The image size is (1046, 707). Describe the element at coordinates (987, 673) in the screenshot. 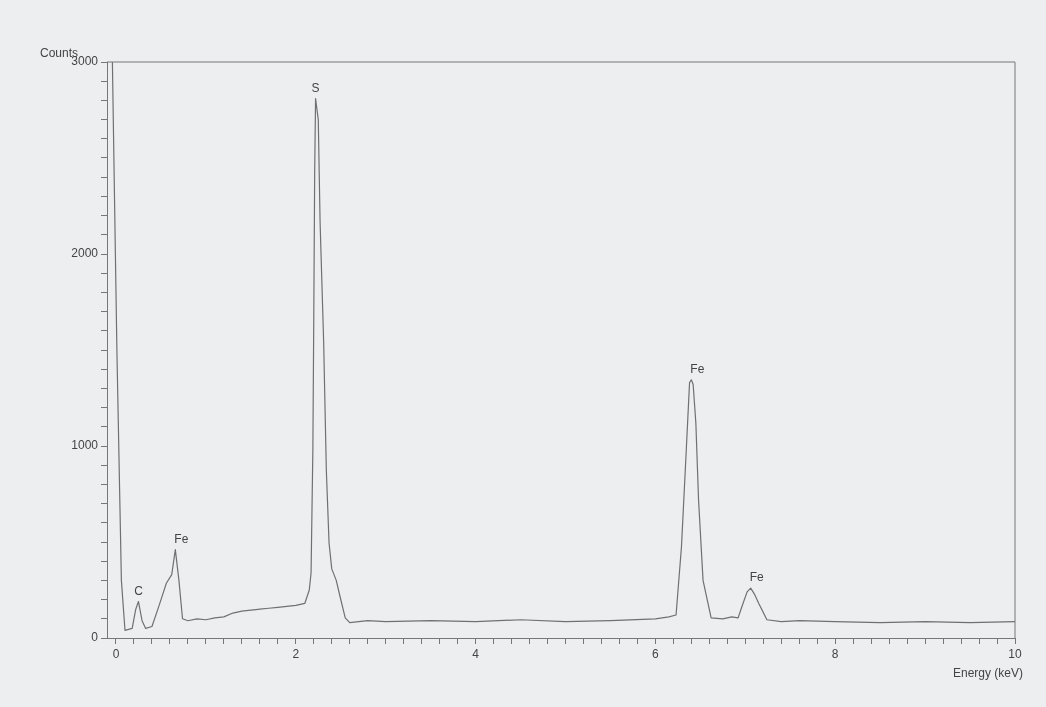

I see `x-axis-title: Energy (keV)` at that location.